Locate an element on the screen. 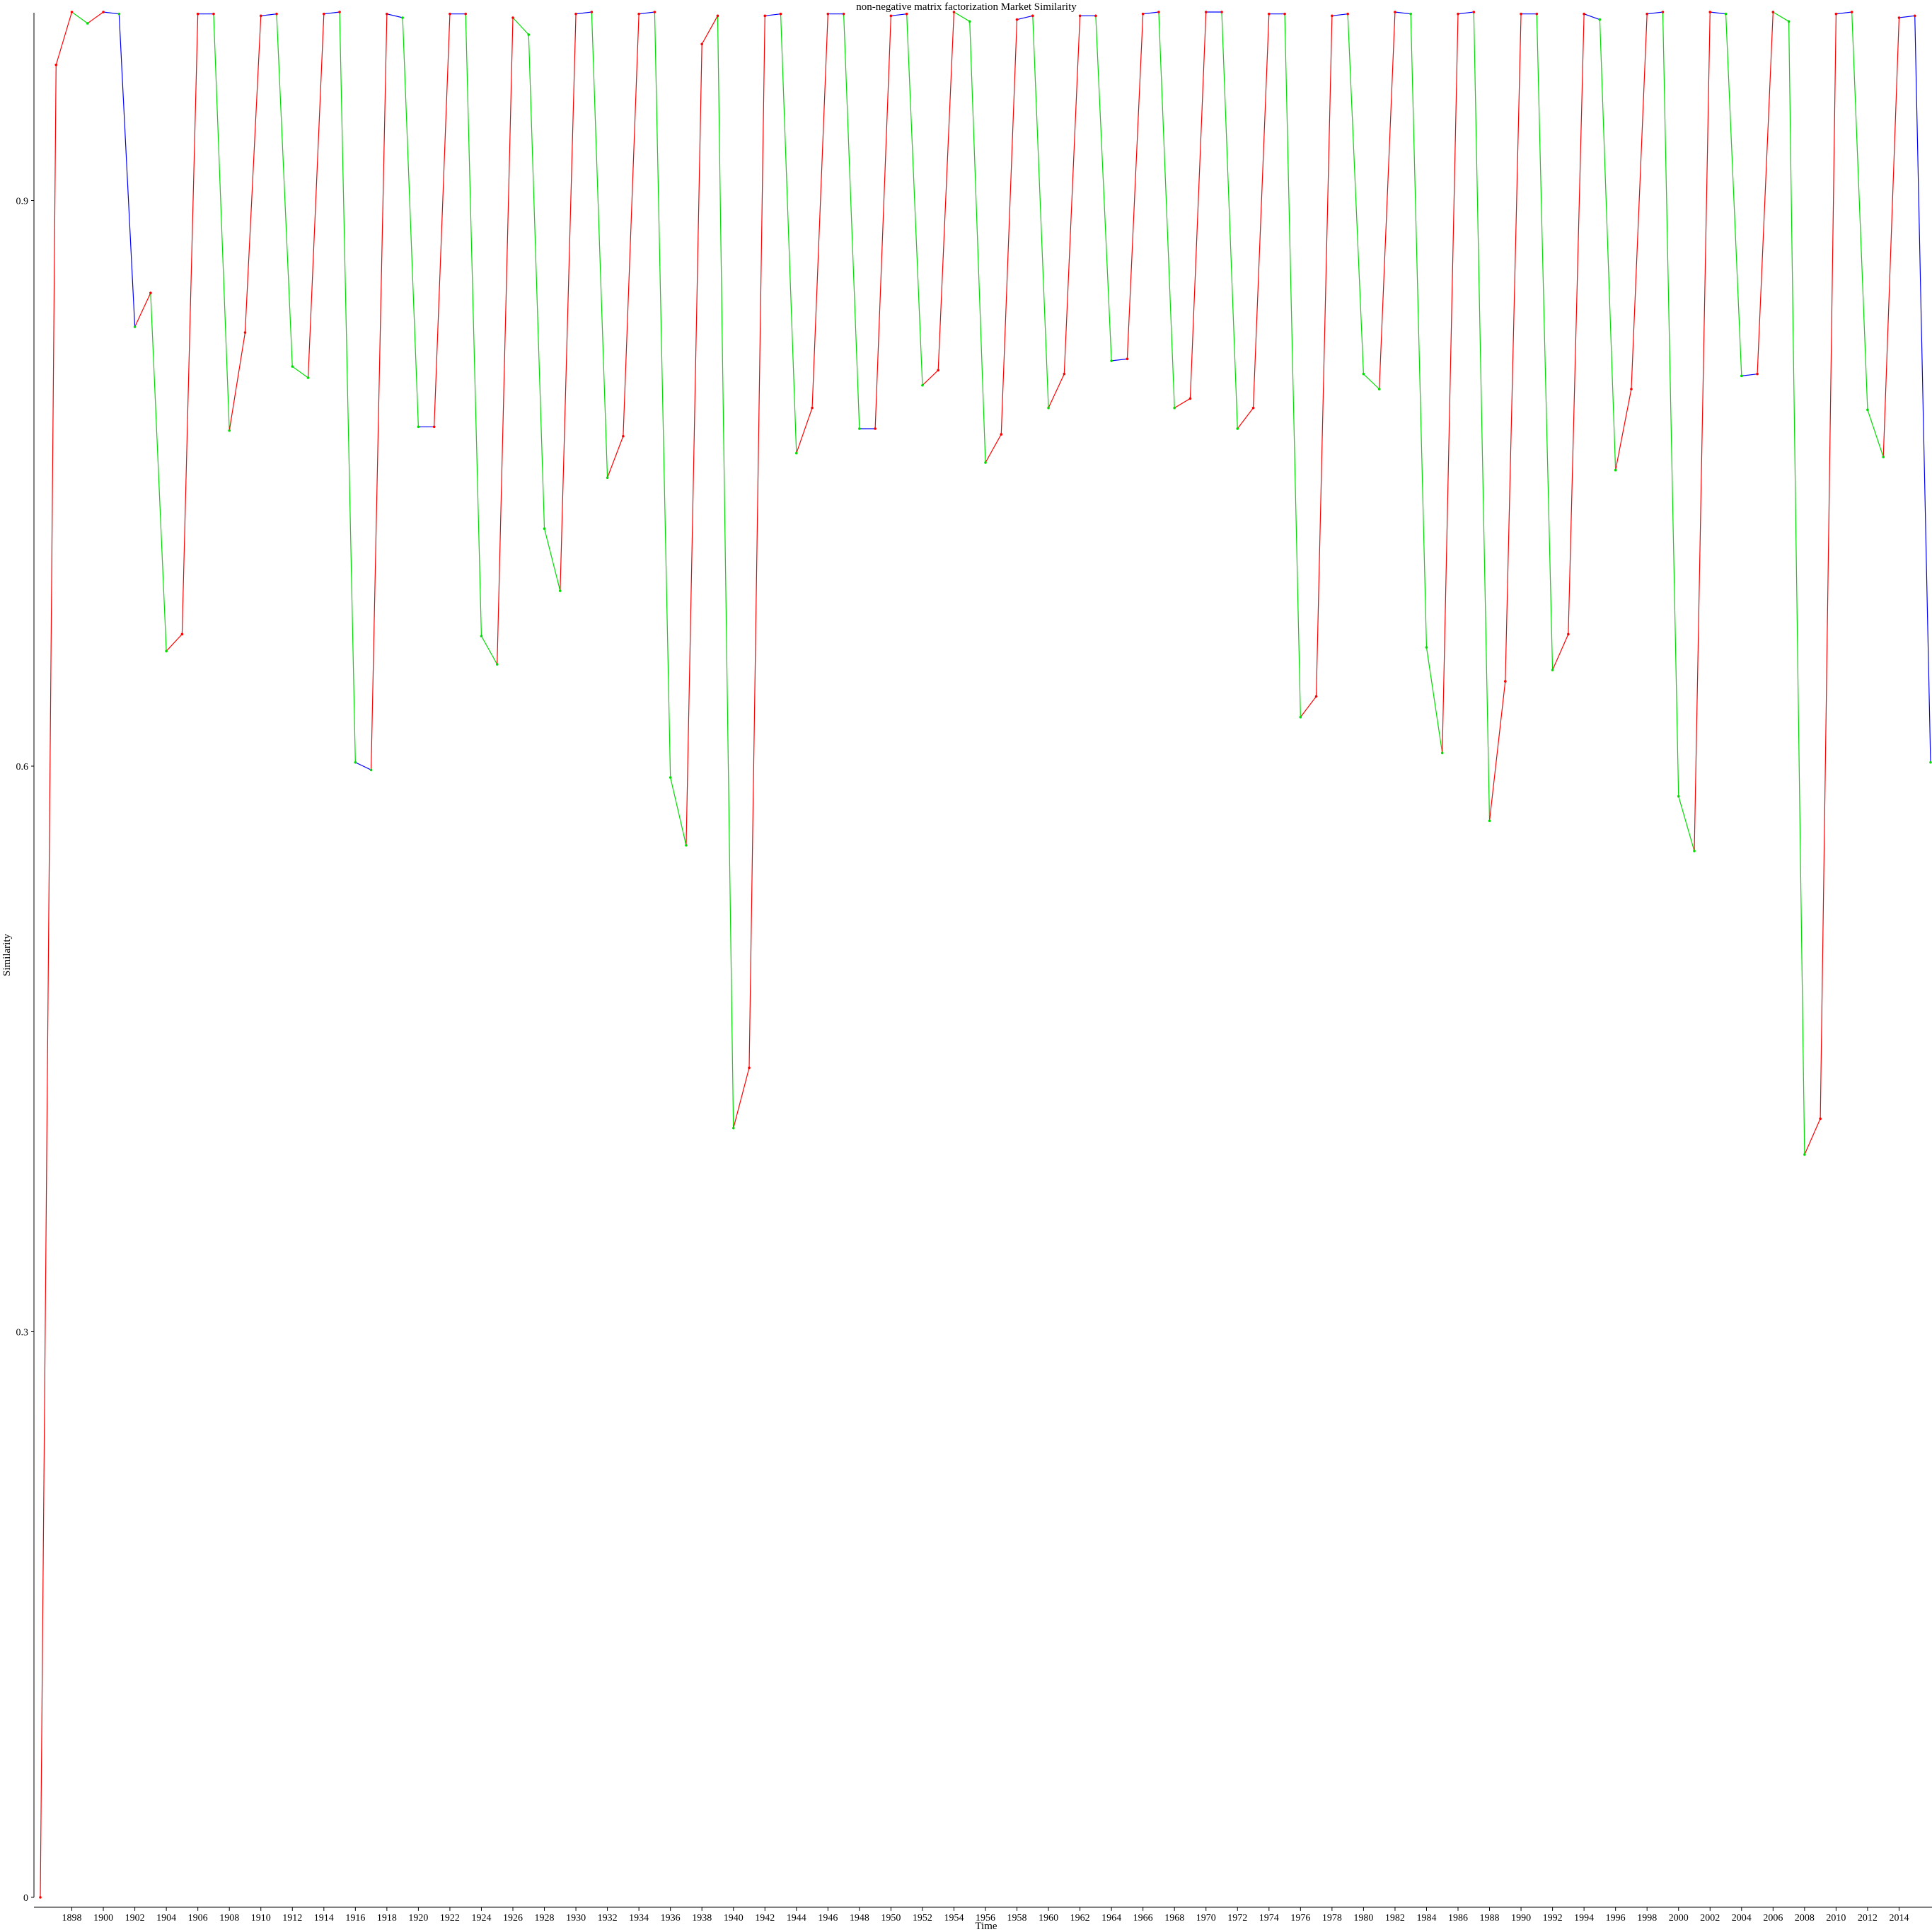  x-tick-label: 1930 is located at coordinates (576, 1918).